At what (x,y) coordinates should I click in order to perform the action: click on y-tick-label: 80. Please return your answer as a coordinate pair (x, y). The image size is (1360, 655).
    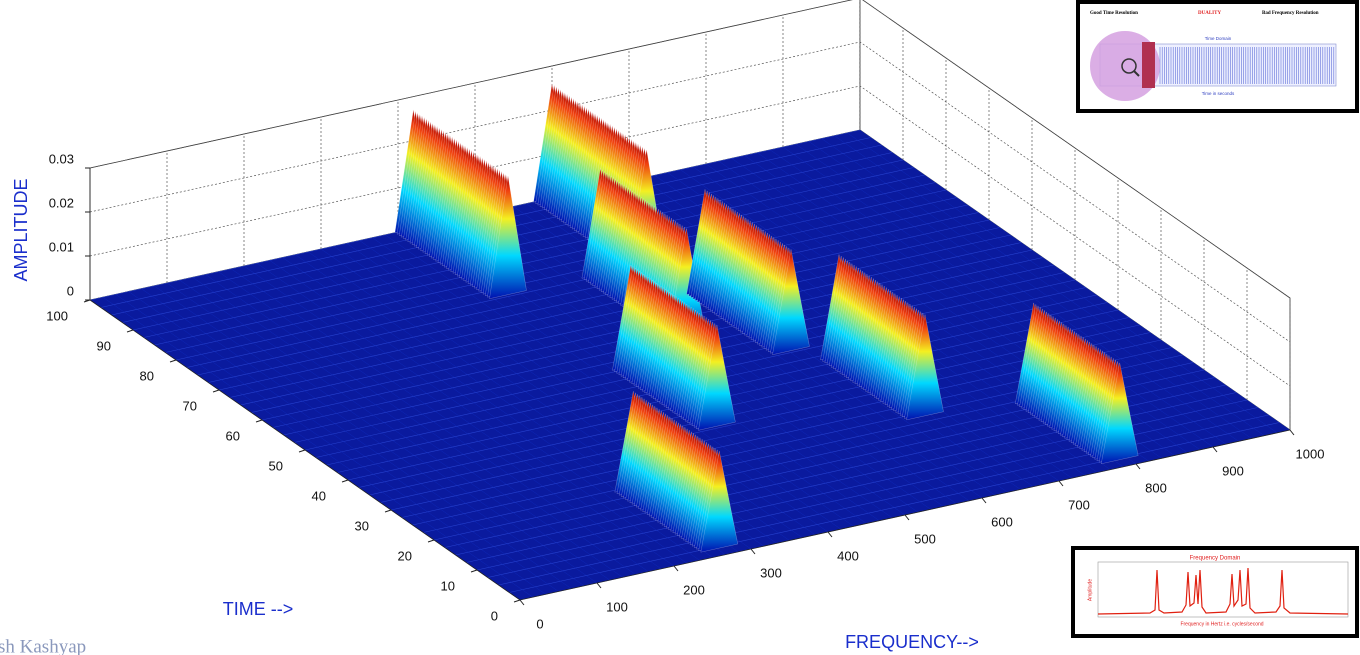
    Looking at the image, I should click on (147, 375).